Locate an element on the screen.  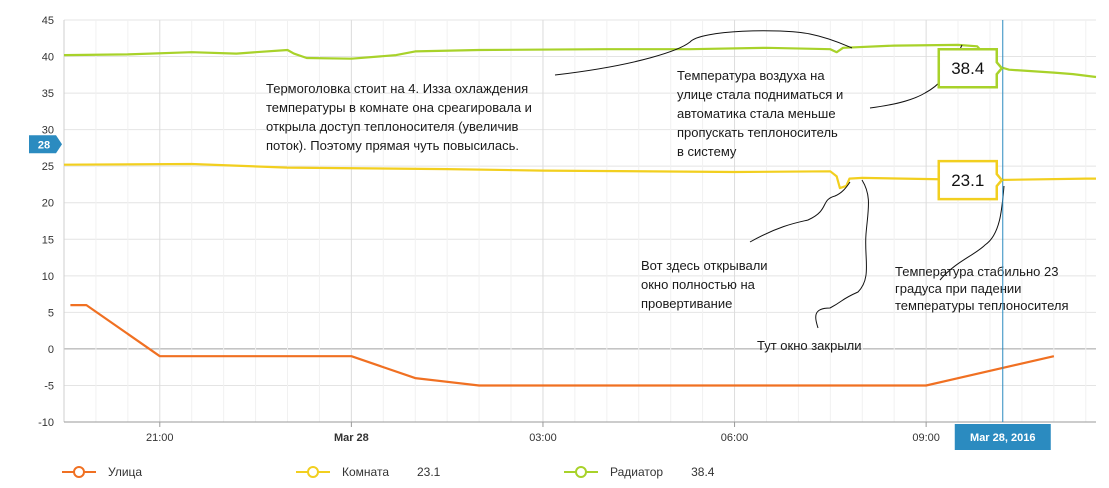
legend-label-radiator: Радиатор is located at coordinates (637, 472).